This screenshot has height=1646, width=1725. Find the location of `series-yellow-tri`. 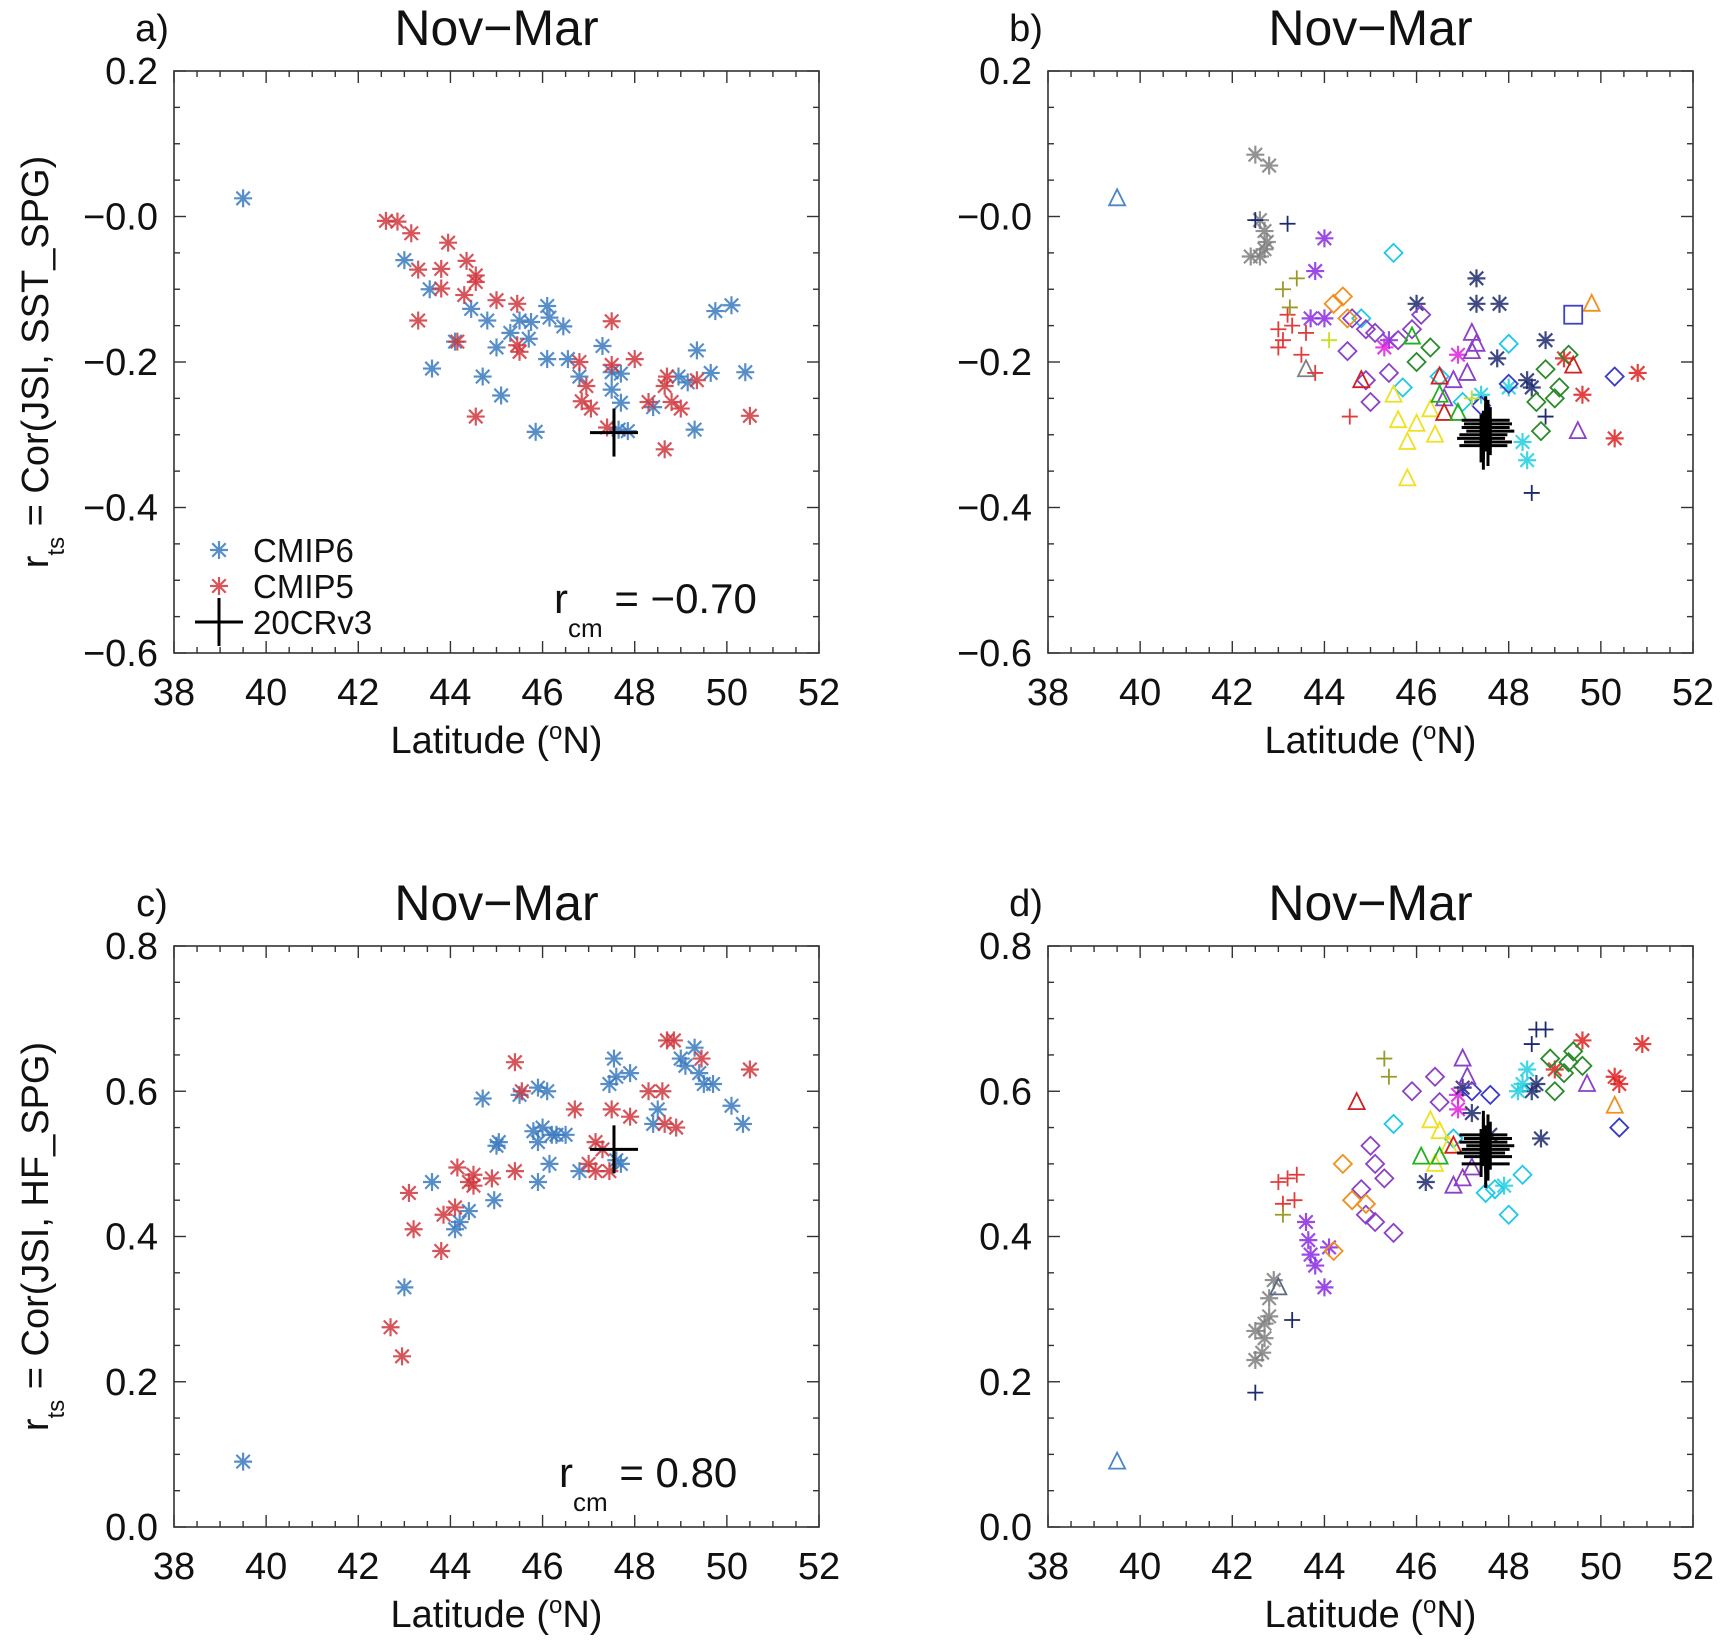

series-yellow-tri is located at coordinates (1414, 435).